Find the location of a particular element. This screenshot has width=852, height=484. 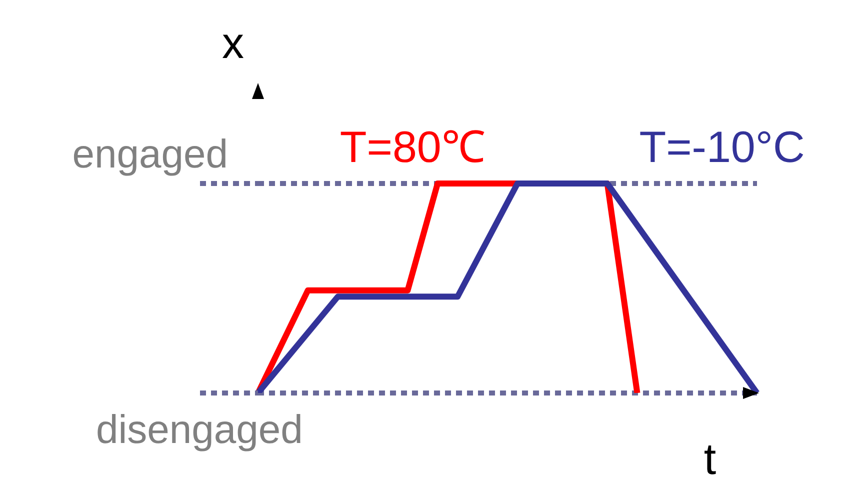

legend-label: disengaged is located at coordinates (199, 430).